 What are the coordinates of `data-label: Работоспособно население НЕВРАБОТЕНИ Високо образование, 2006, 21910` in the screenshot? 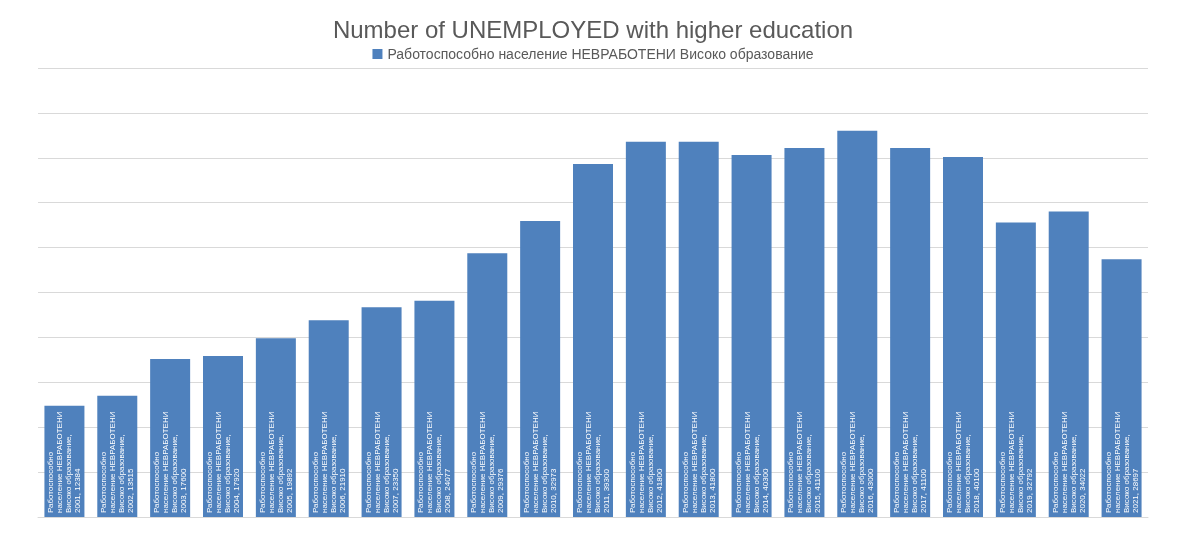 It's located at (328, 462).